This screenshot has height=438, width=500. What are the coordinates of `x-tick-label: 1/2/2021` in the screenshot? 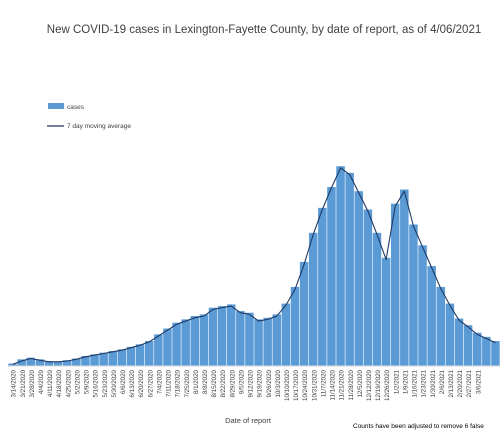 It's located at (396, 381).